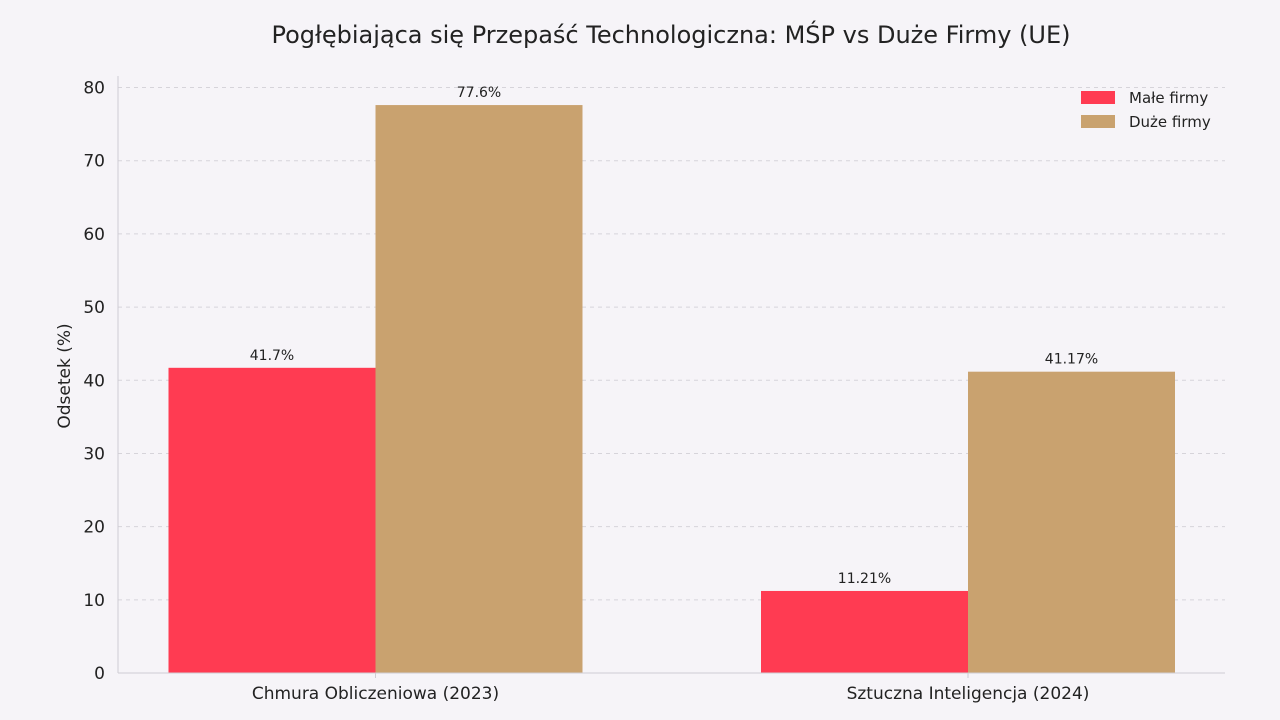  What do you see at coordinates (94, 601) in the screenshot?
I see `y-tick-label: 10` at bounding box center [94, 601].